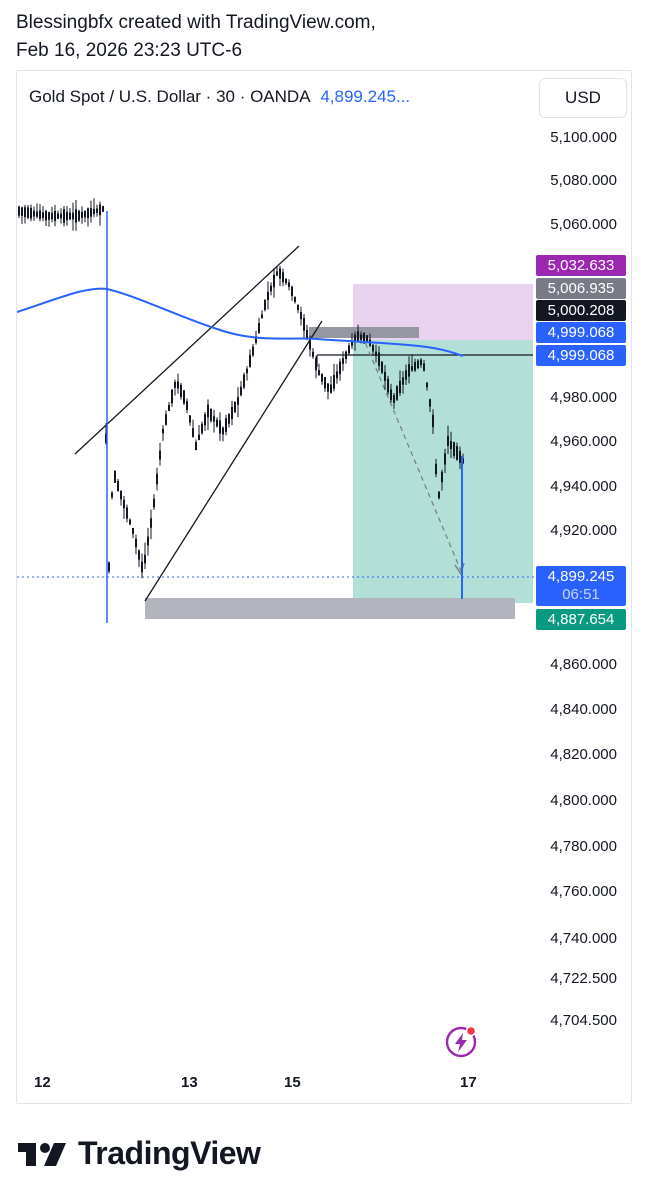 Image resolution: width=648 pixels, height=1200 pixels. Describe the element at coordinates (583, 397) in the screenshot. I see `price-axis-label: 4,980.000` at that location.